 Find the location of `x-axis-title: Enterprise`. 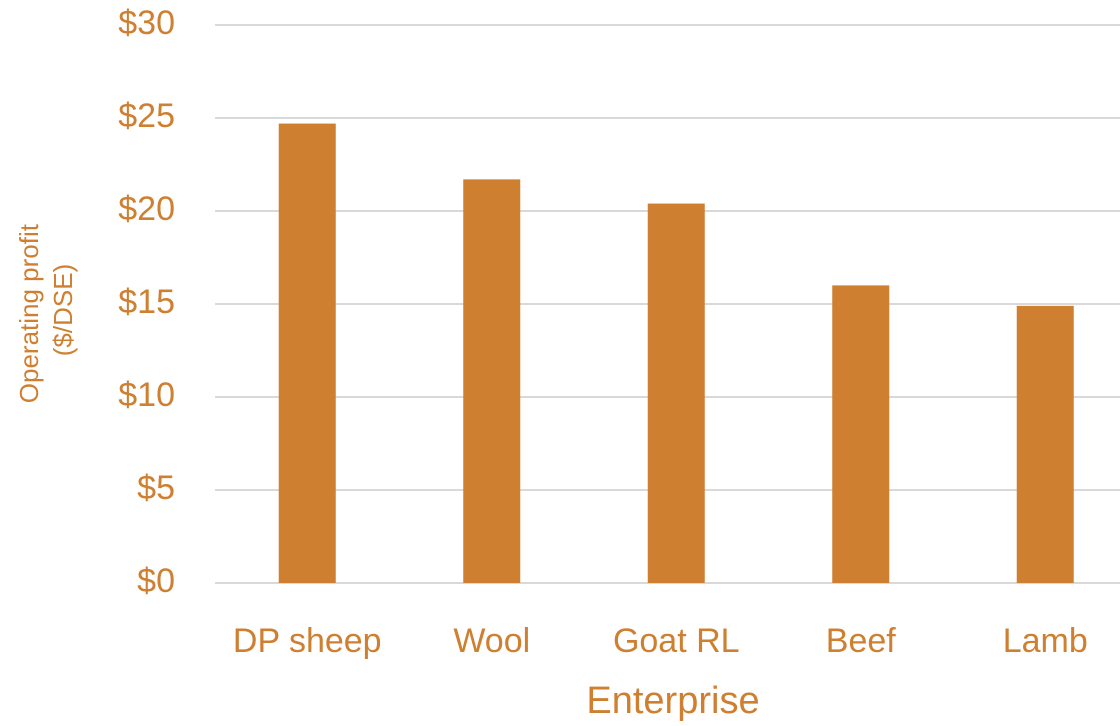

x-axis-title: Enterprise is located at coordinates (672, 701).